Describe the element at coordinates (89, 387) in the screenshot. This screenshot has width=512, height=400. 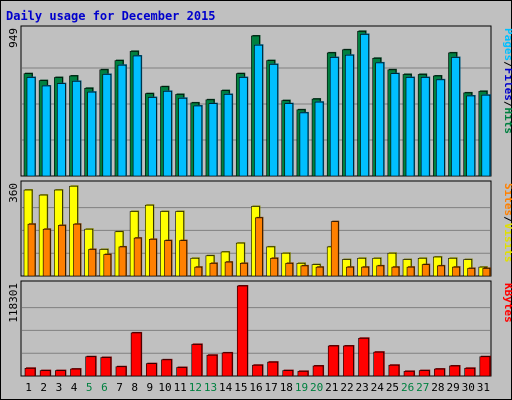
I see `x-tick-label: 5` at that location.